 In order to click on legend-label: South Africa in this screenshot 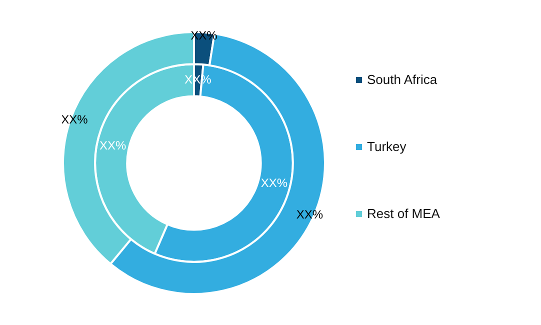, I will do `click(402, 79)`.